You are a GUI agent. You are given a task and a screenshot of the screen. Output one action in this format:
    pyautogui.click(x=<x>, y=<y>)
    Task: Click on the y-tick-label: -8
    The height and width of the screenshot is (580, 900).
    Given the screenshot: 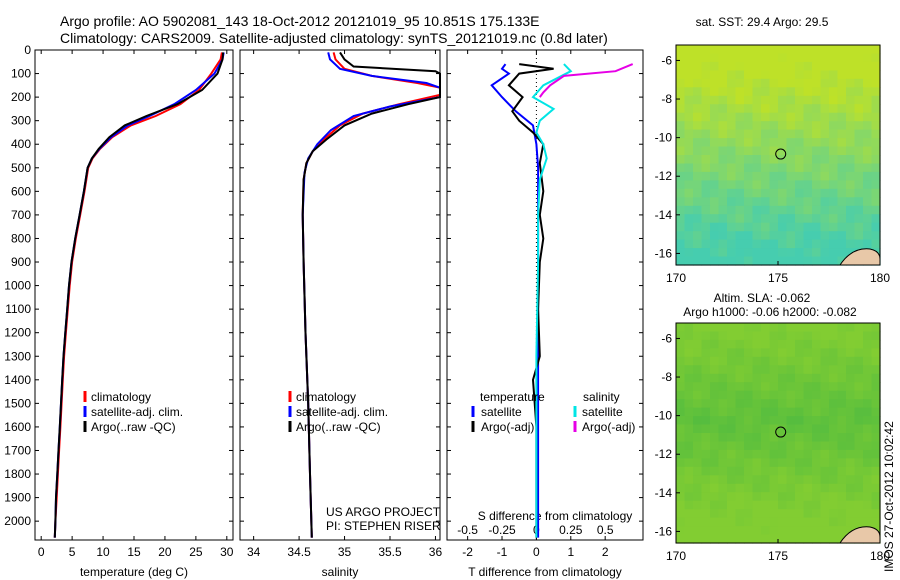 What is the action you would take?
    pyautogui.click(x=666, y=377)
    